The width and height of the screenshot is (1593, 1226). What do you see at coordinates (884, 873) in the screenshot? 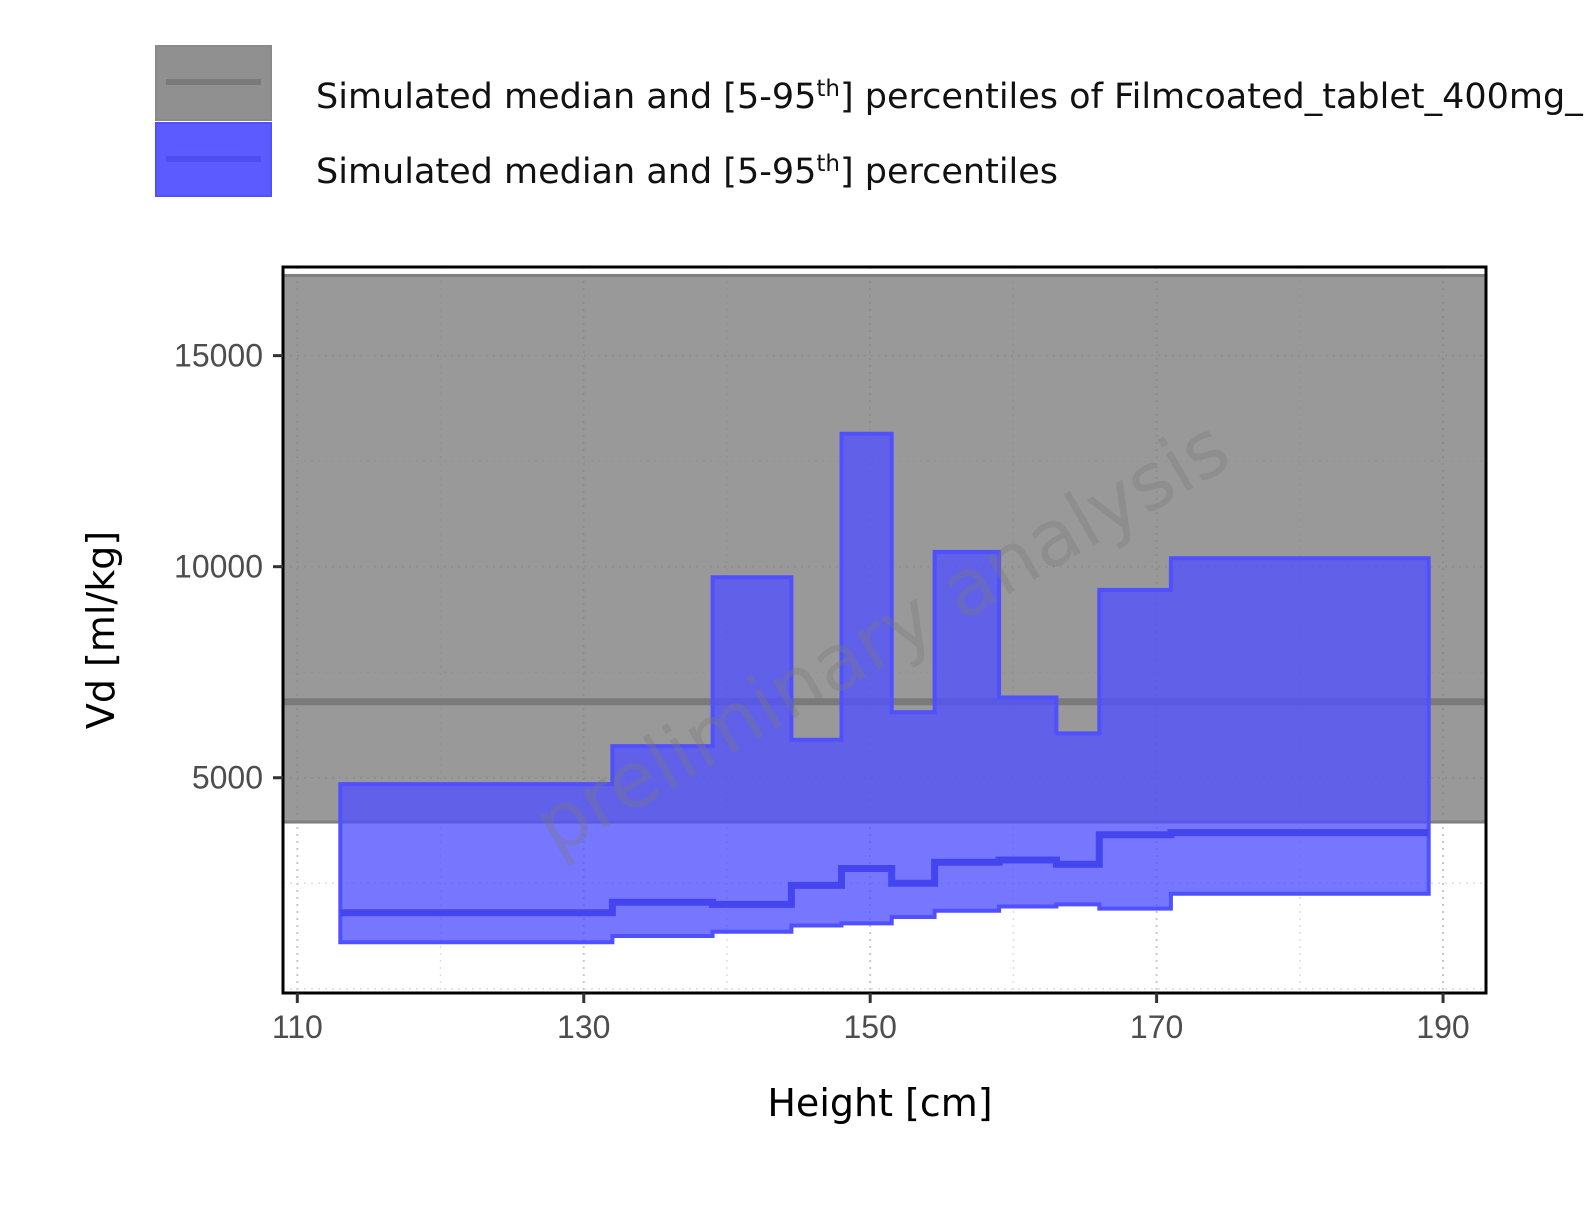
I see `blue-median-line` at bounding box center [884, 873].